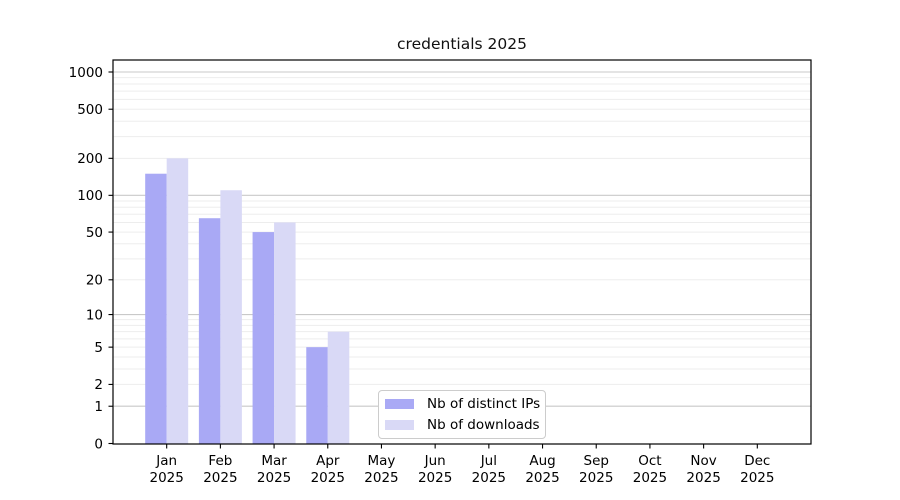  Describe the element at coordinates (649, 461) in the screenshot. I see `x-tick-label-month: Oct` at that location.